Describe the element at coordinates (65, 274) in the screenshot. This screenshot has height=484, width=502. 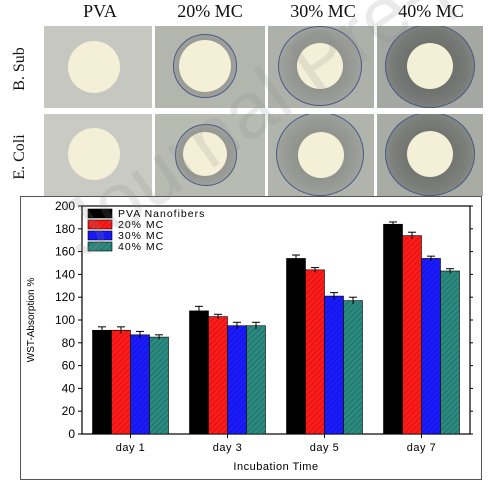
I see `y-tick-label: 140` at that location.